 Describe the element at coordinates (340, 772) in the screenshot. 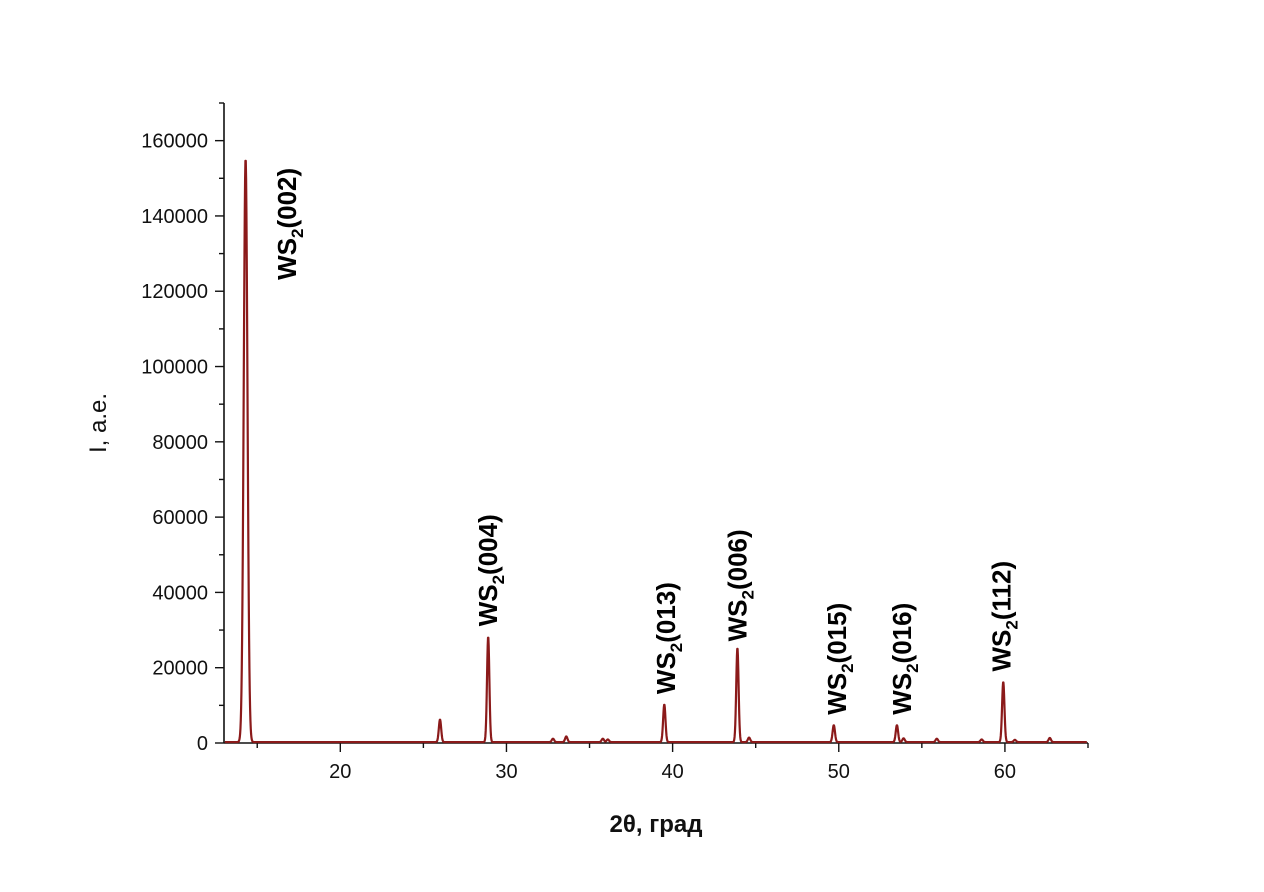

I see `x-tick-label: 20` at that location.